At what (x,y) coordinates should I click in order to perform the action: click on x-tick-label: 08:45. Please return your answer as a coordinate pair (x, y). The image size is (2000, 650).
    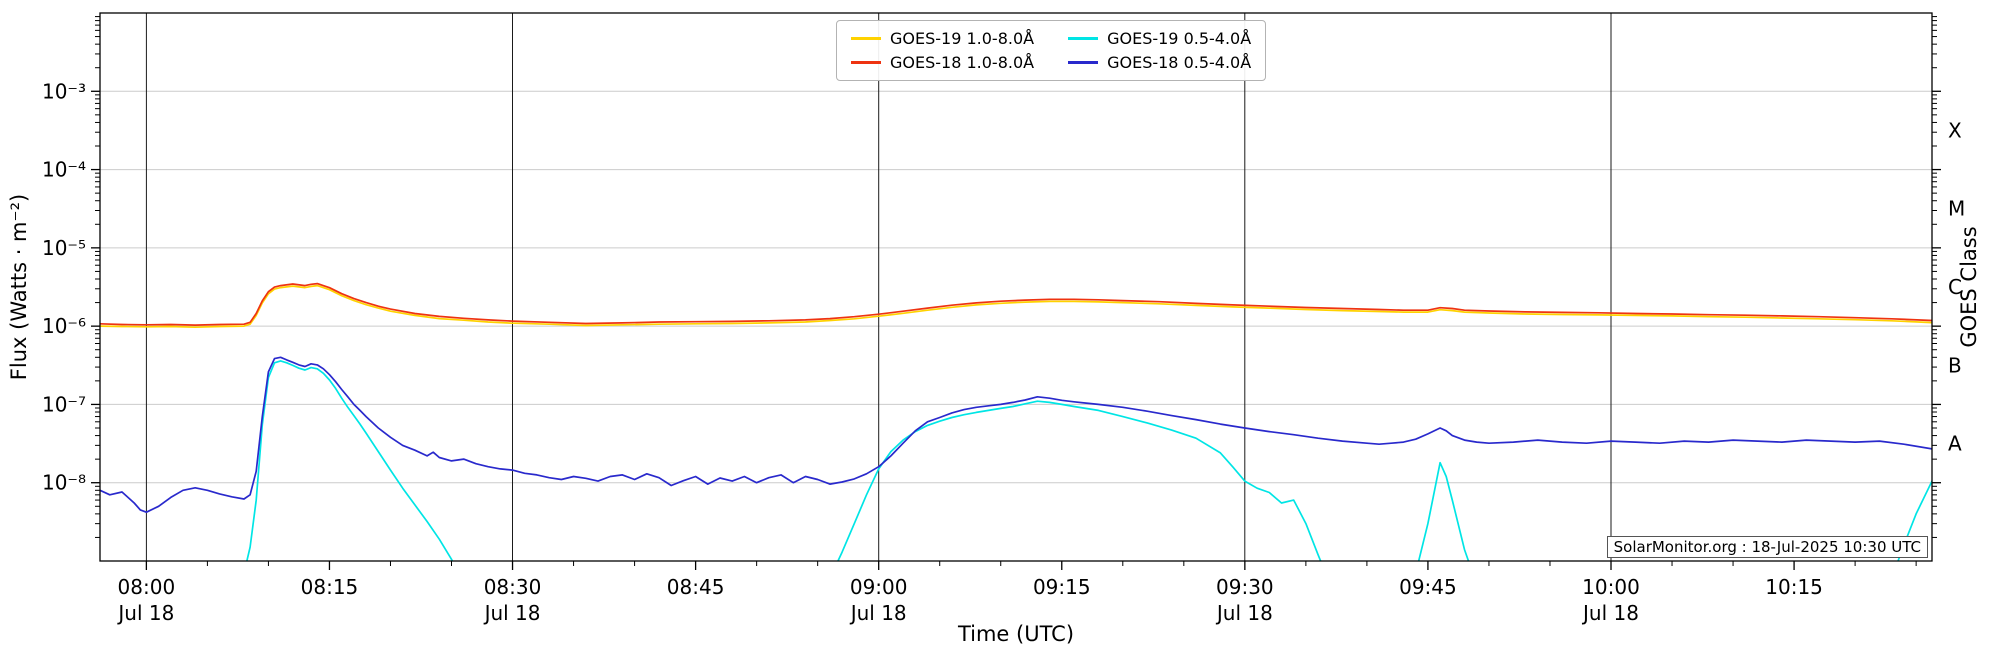
    Looking at the image, I should click on (696, 587).